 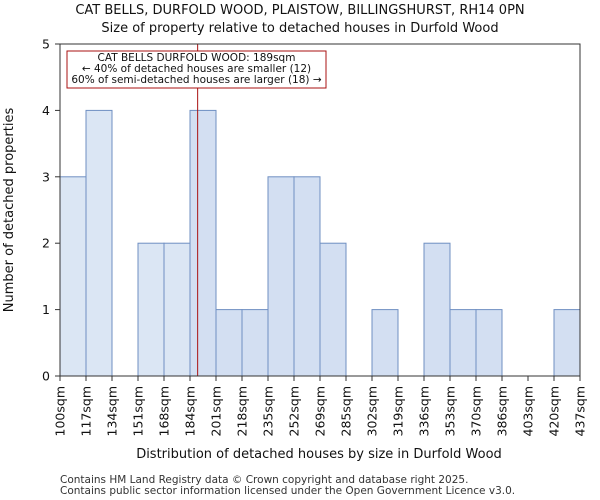 I want to click on x-tick-label: 302sqm, so click(x=372, y=411).